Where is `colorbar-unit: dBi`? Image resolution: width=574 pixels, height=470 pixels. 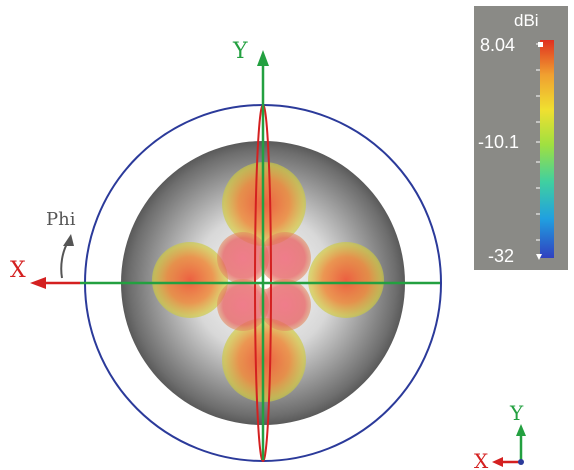 colorbar-unit: dBi is located at coordinates (526, 20).